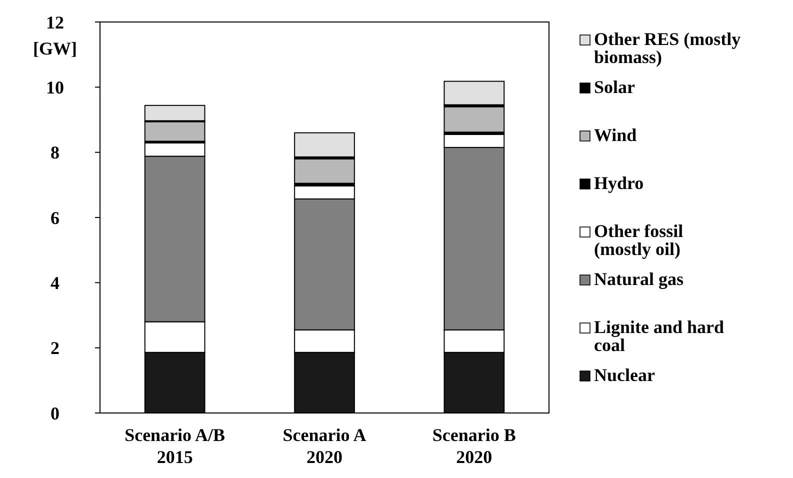  I want to click on y-axis-title: [GW], so click(55, 48).